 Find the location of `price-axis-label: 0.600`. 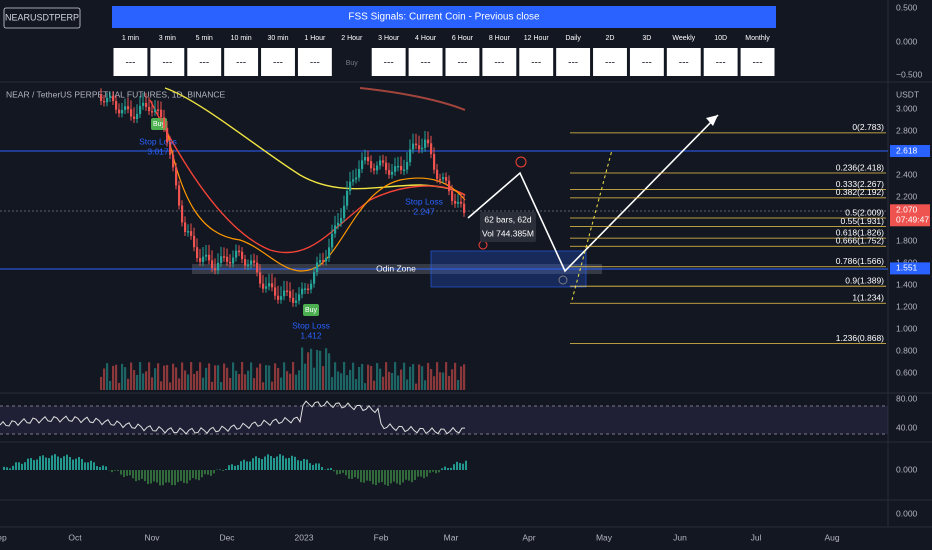

price-axis-label: 0.600 is located at coordinates (907, 372).